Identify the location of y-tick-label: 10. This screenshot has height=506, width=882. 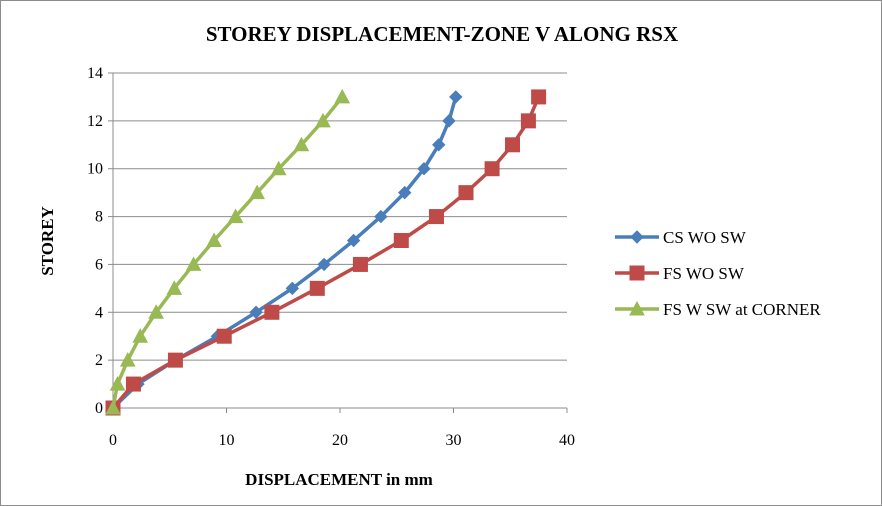
(95, 169).